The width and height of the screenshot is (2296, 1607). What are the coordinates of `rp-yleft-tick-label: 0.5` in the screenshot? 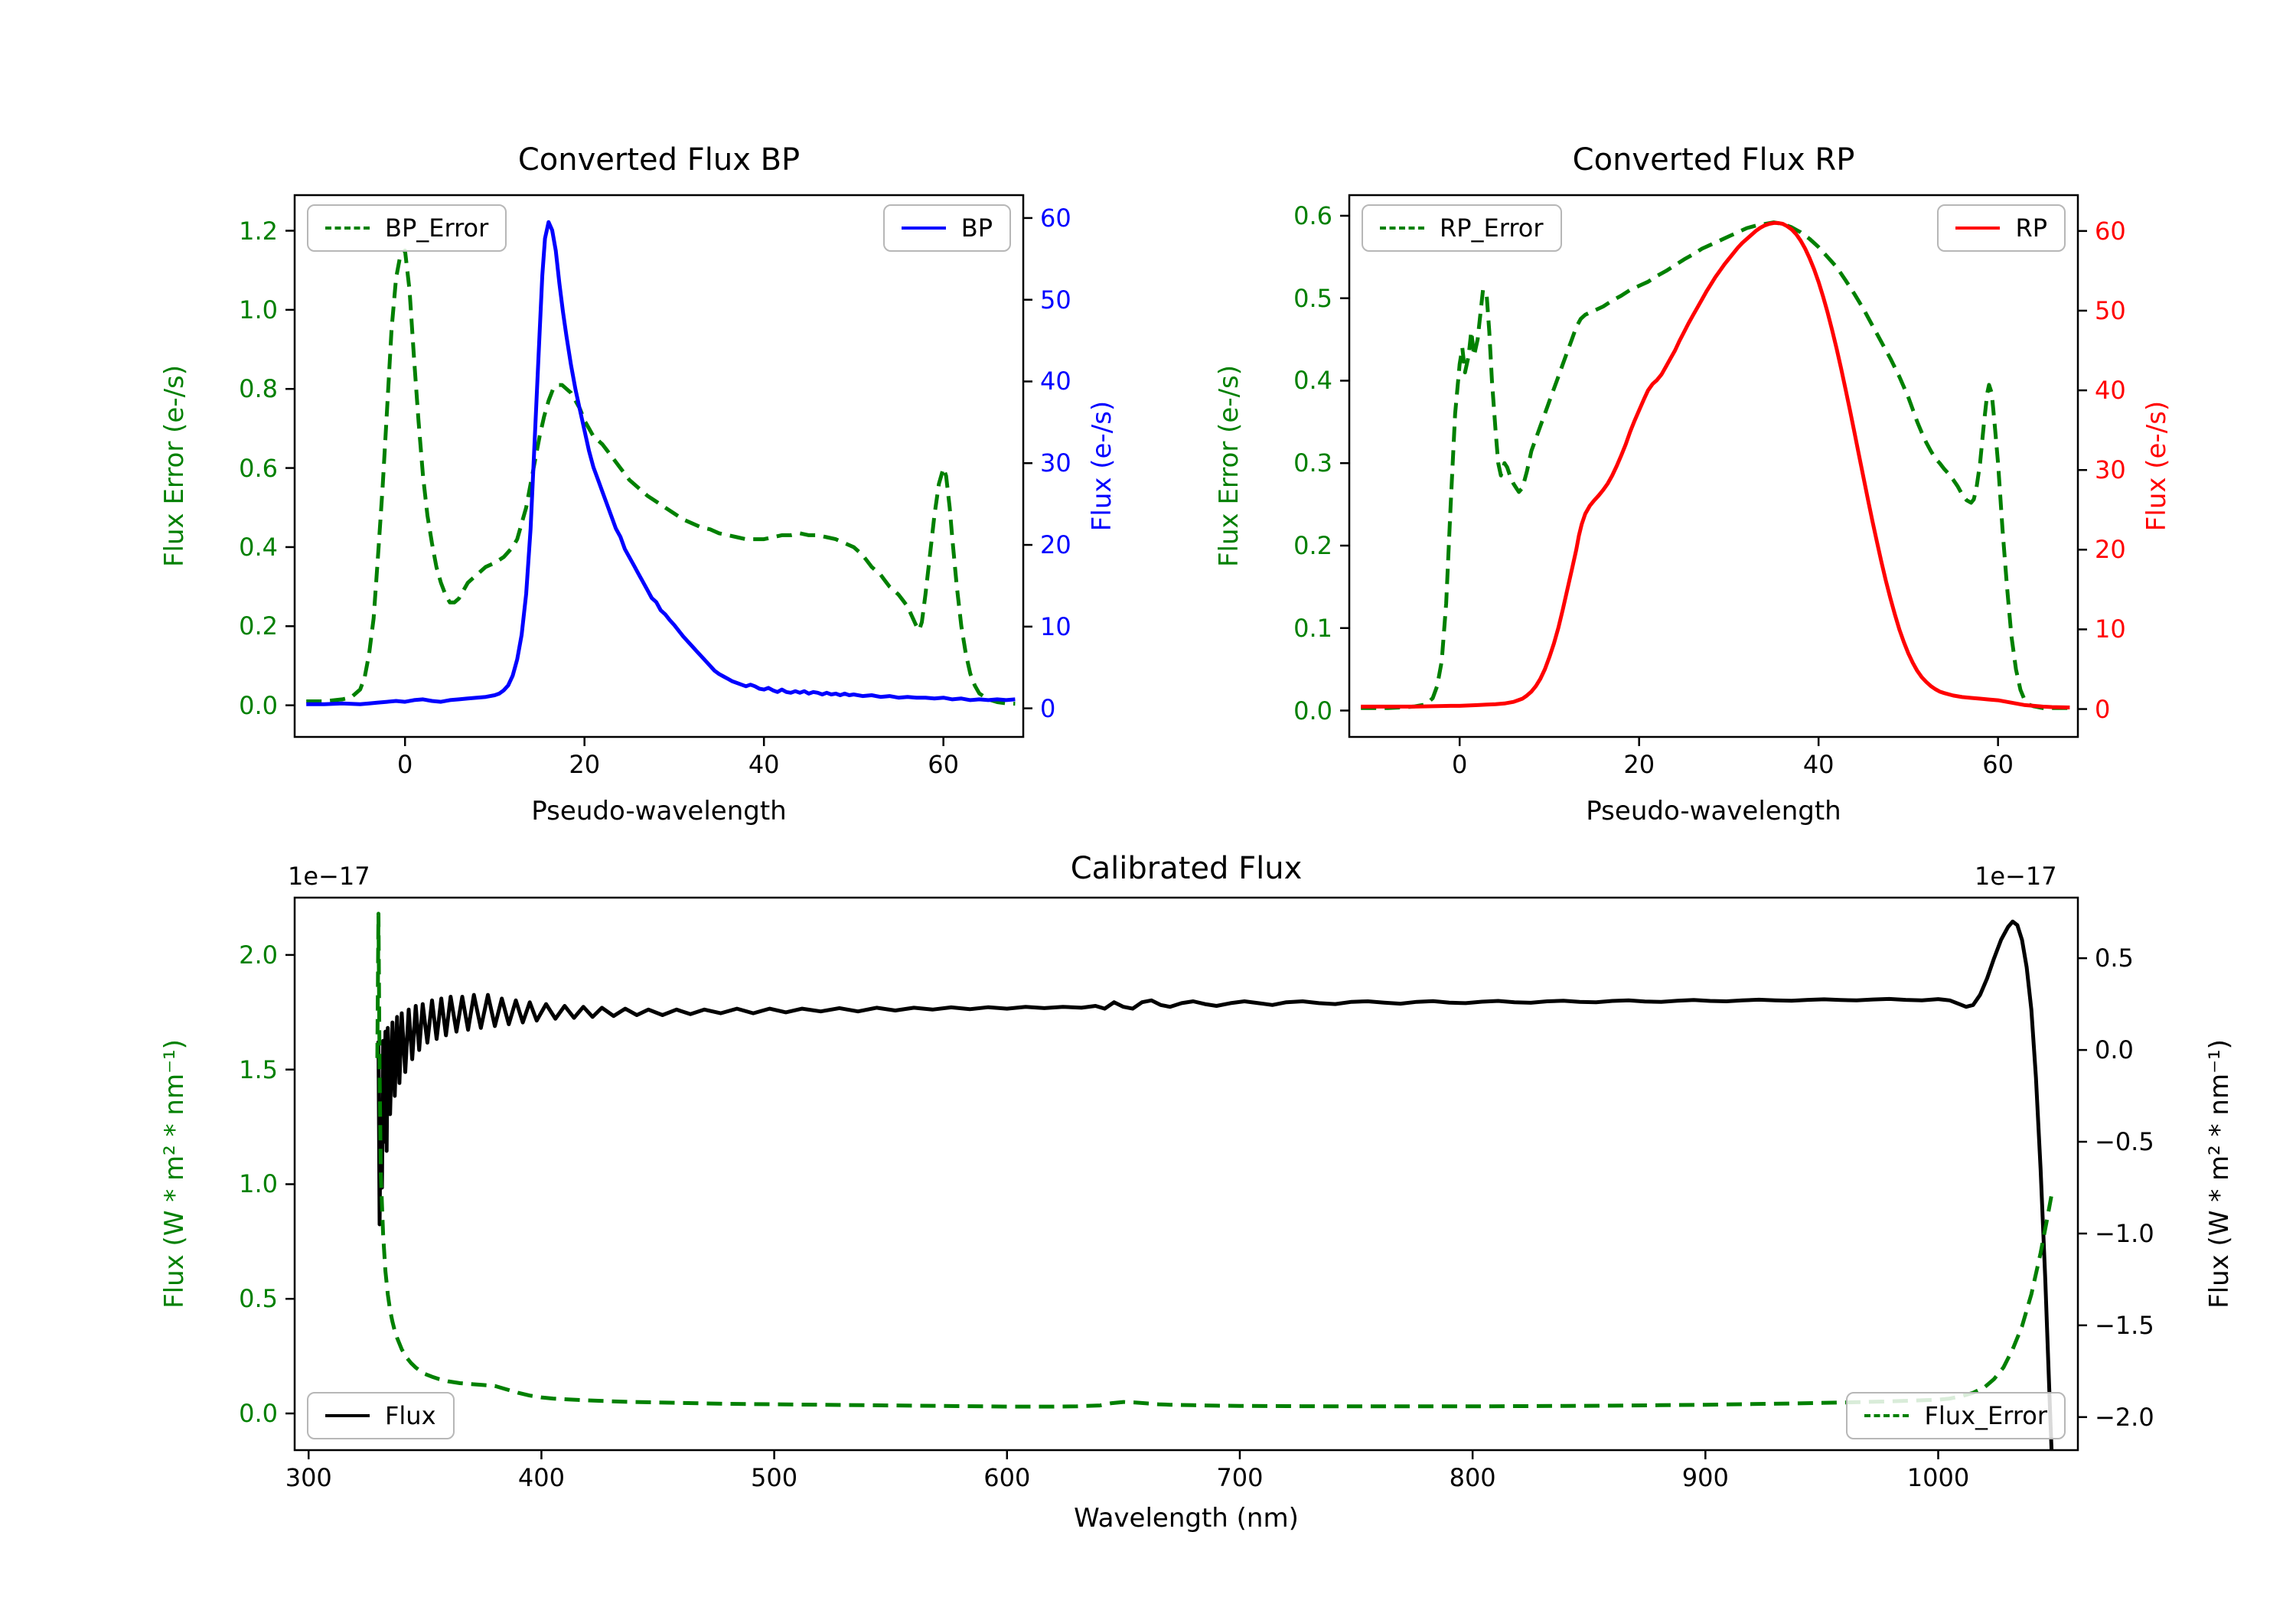 It's located at (1312, 298).